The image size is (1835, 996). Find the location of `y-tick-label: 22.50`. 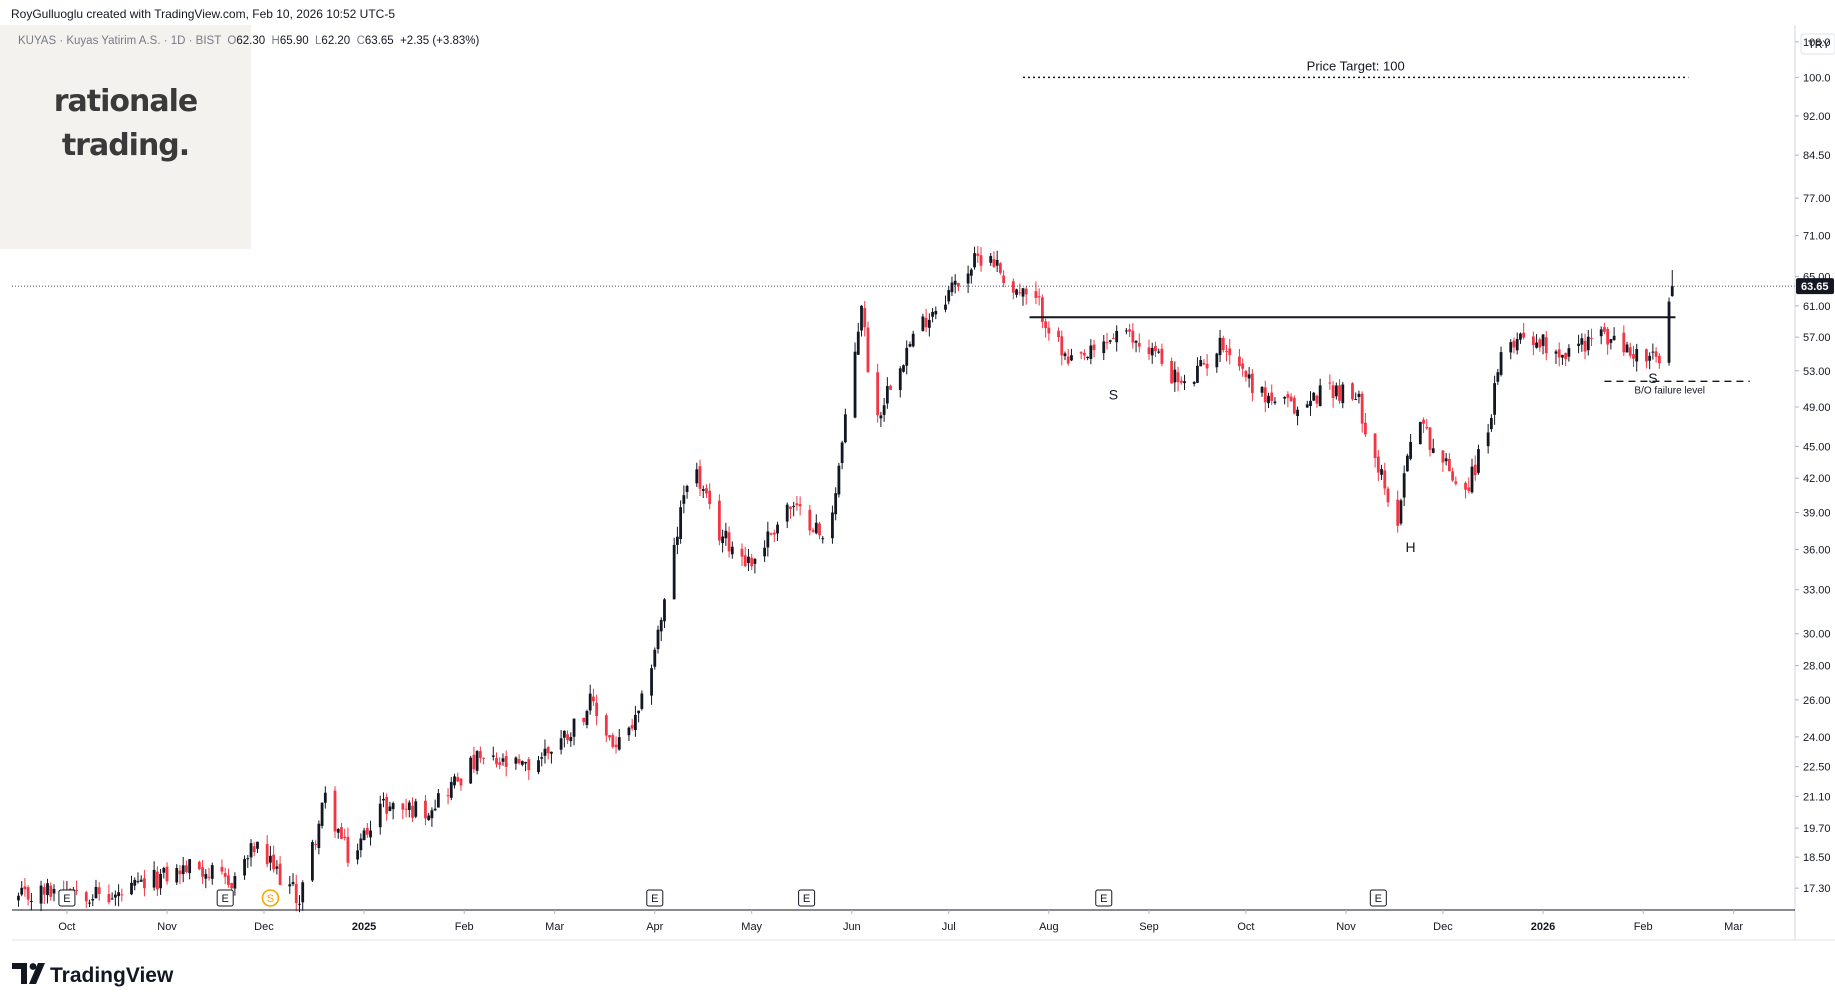

y-tick-label: 22.50 is located at coordinates (1817, 768).